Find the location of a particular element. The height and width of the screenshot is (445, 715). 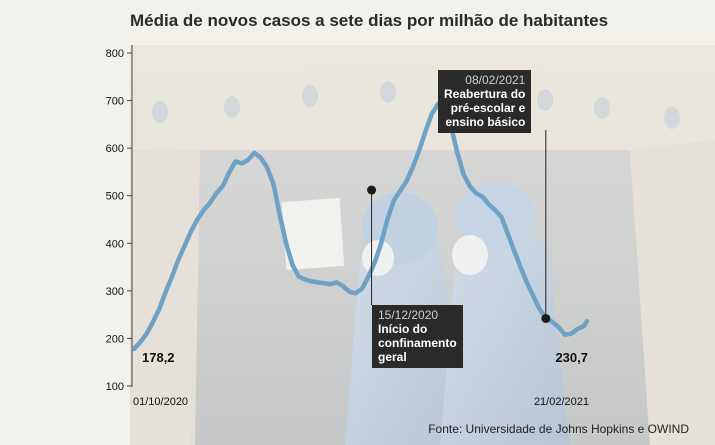

annotation-lockdown-date: 15/12/2020 is located at coordinates (408, 315).